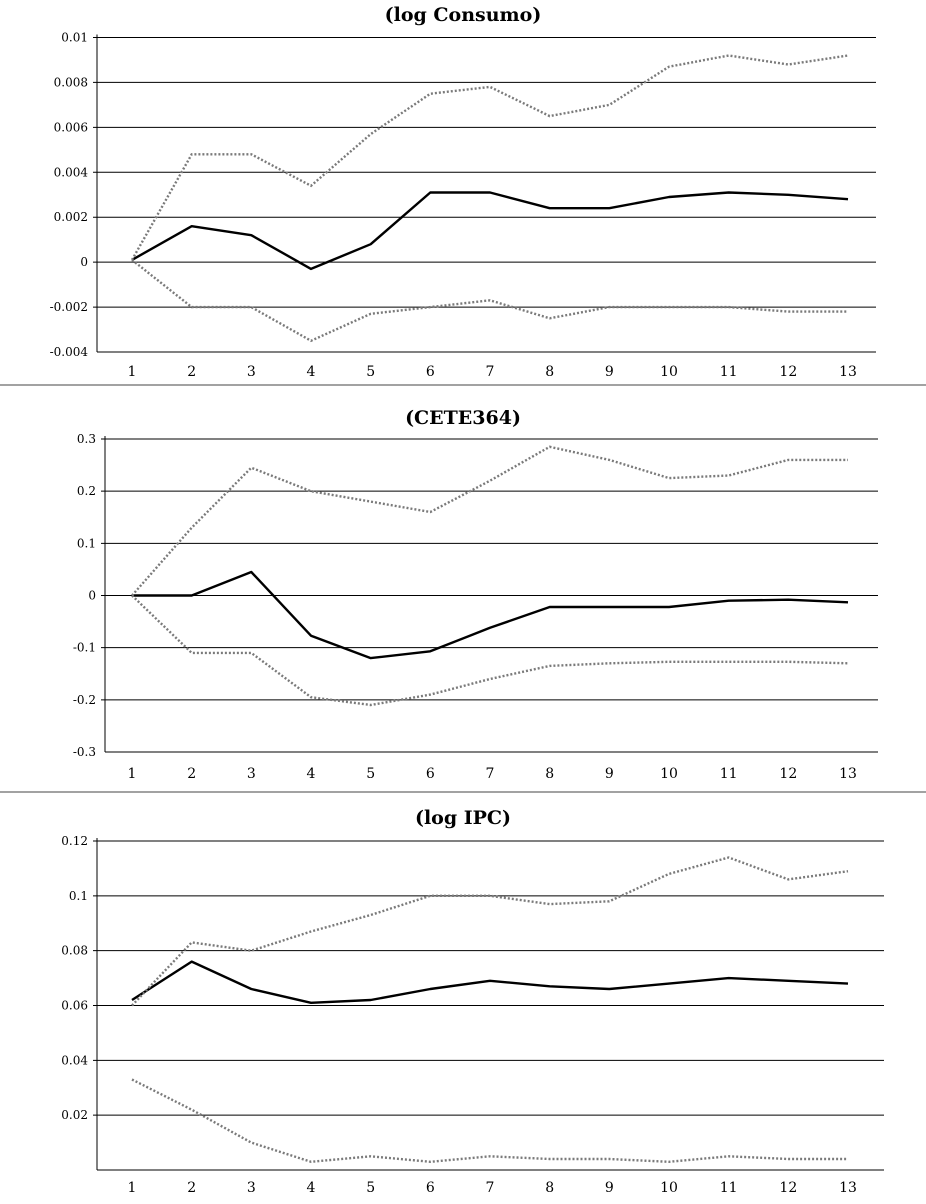  I want to click on y-tick-label: 0.006, so click(71, 127).